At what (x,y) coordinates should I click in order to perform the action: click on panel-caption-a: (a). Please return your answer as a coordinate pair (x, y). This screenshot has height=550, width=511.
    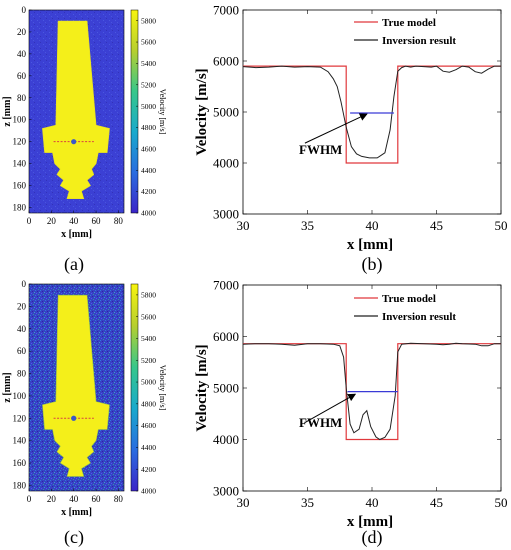
    Looking at the image, I should click on (74, 264).